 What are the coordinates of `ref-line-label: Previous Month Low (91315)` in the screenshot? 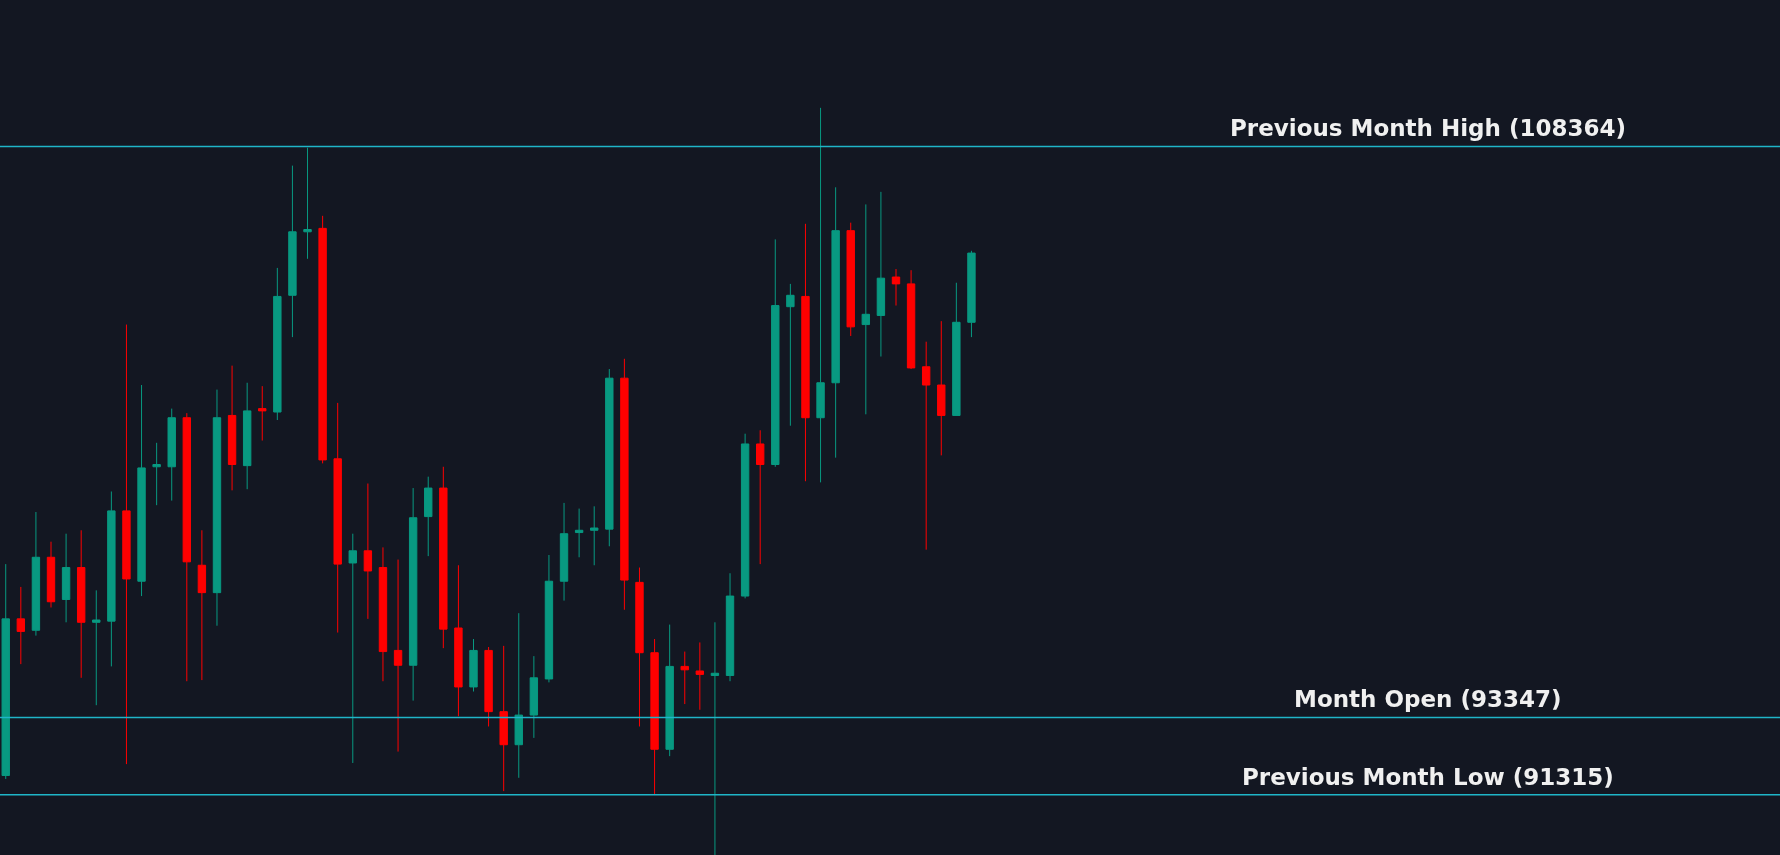 It's located at (1428, 777).